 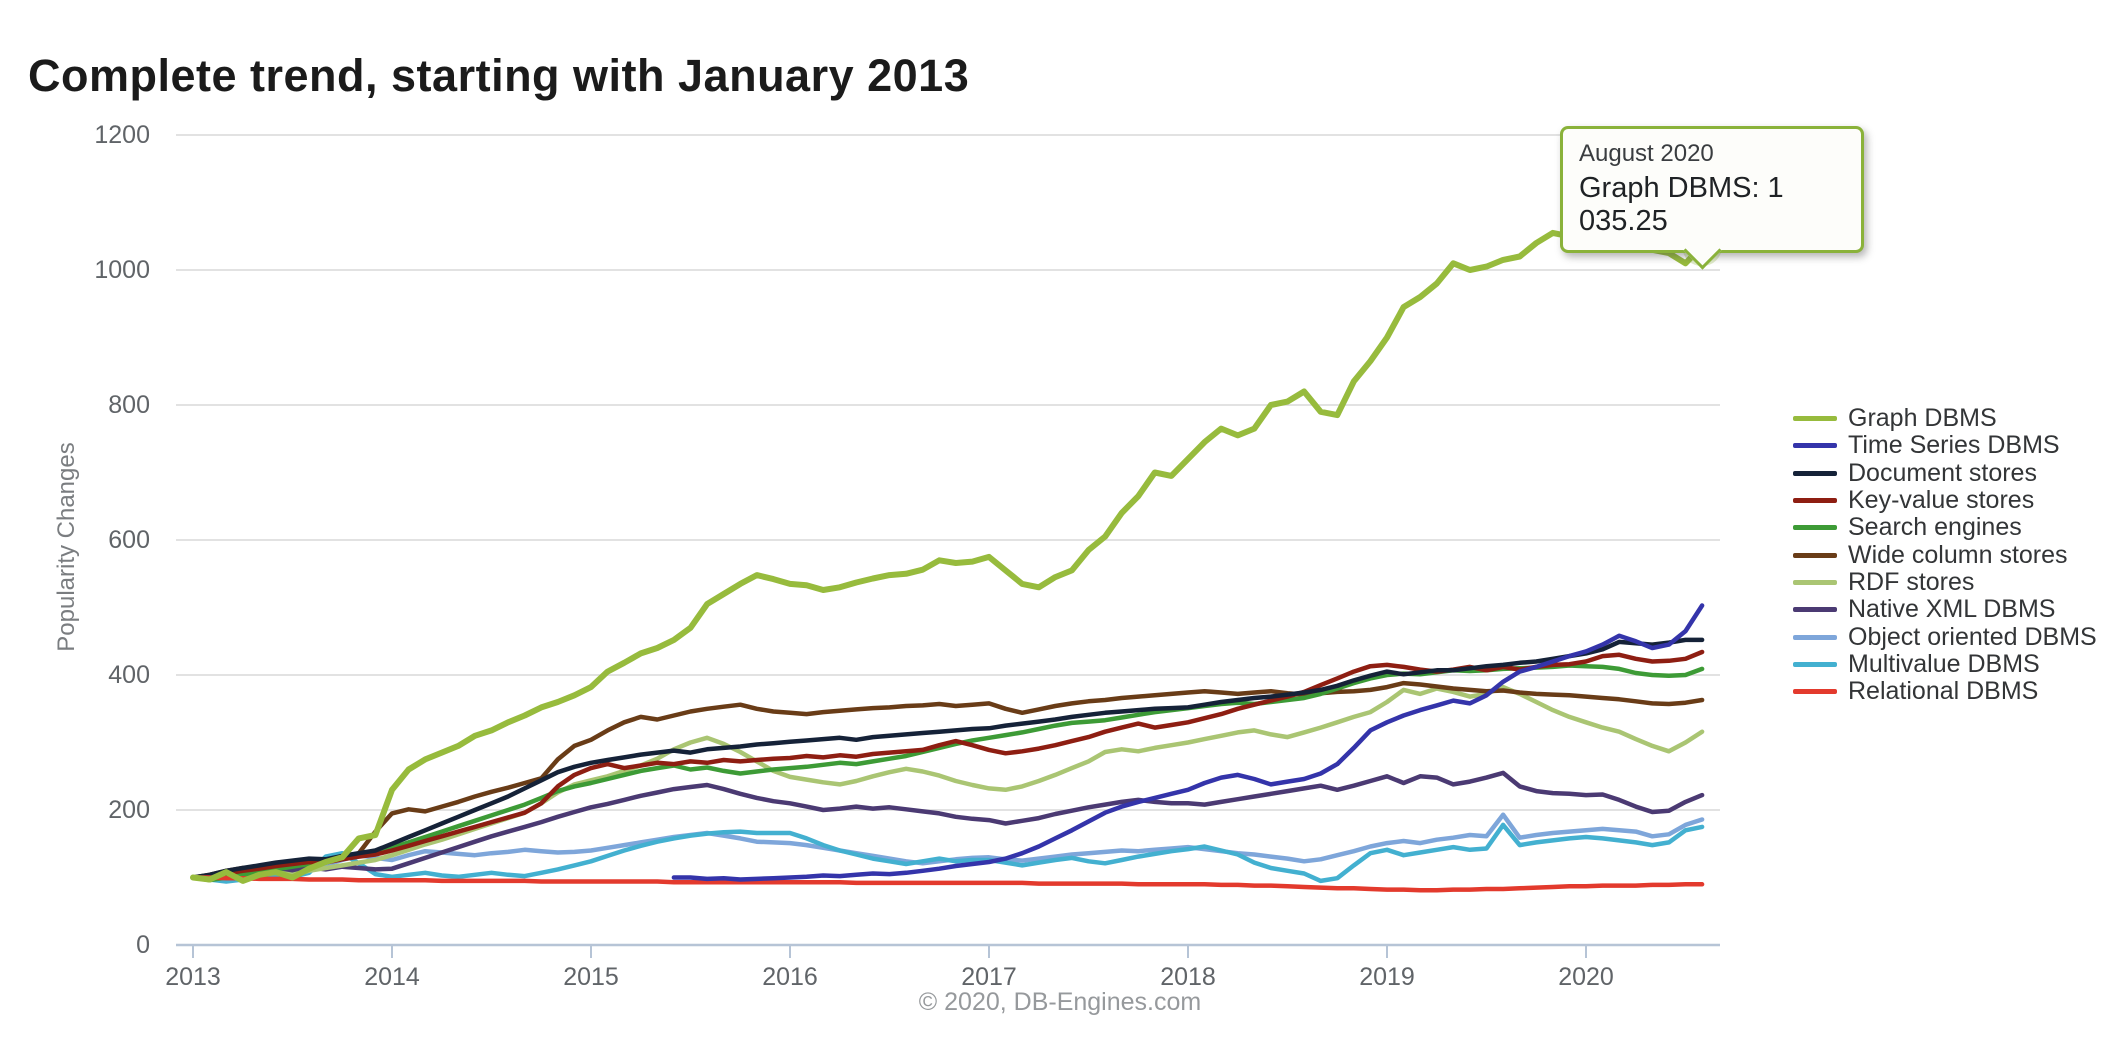 I want to click on y-tick-label: 0, so click(x=143, y=945).